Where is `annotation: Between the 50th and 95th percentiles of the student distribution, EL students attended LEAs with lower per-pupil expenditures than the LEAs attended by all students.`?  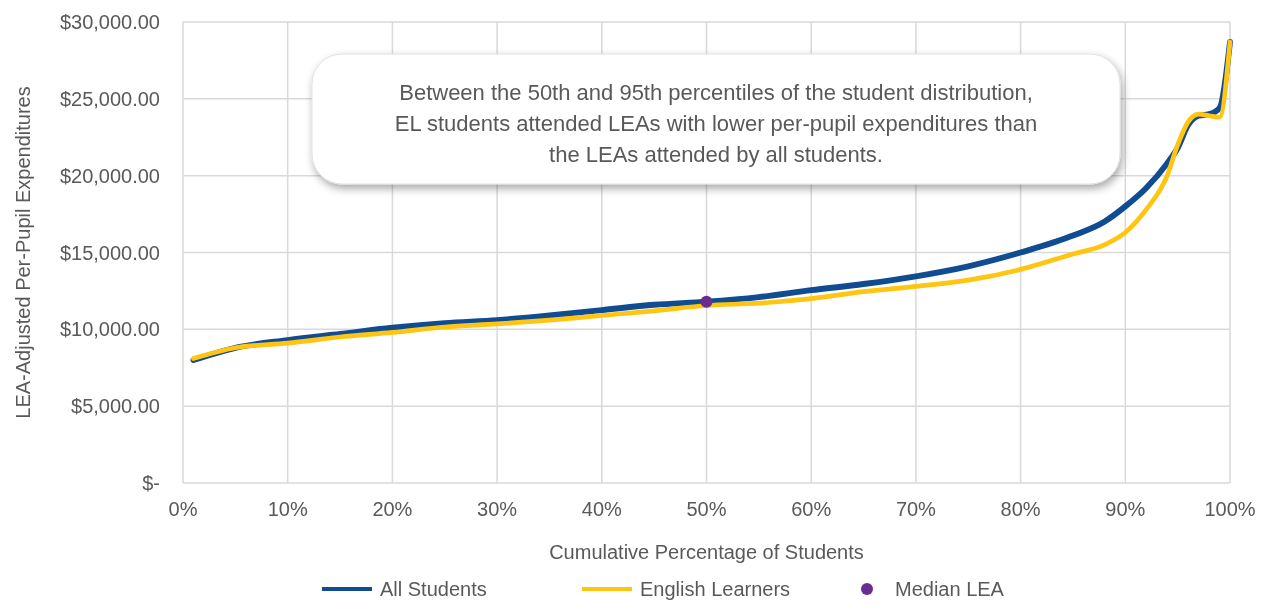 annotation: Between the 50th and 95th percentiles of the student distribution, EL students attended LEAs with lower per-pupil expenditures than the LEAs attended by all students. is located at coordinates (716, 123).